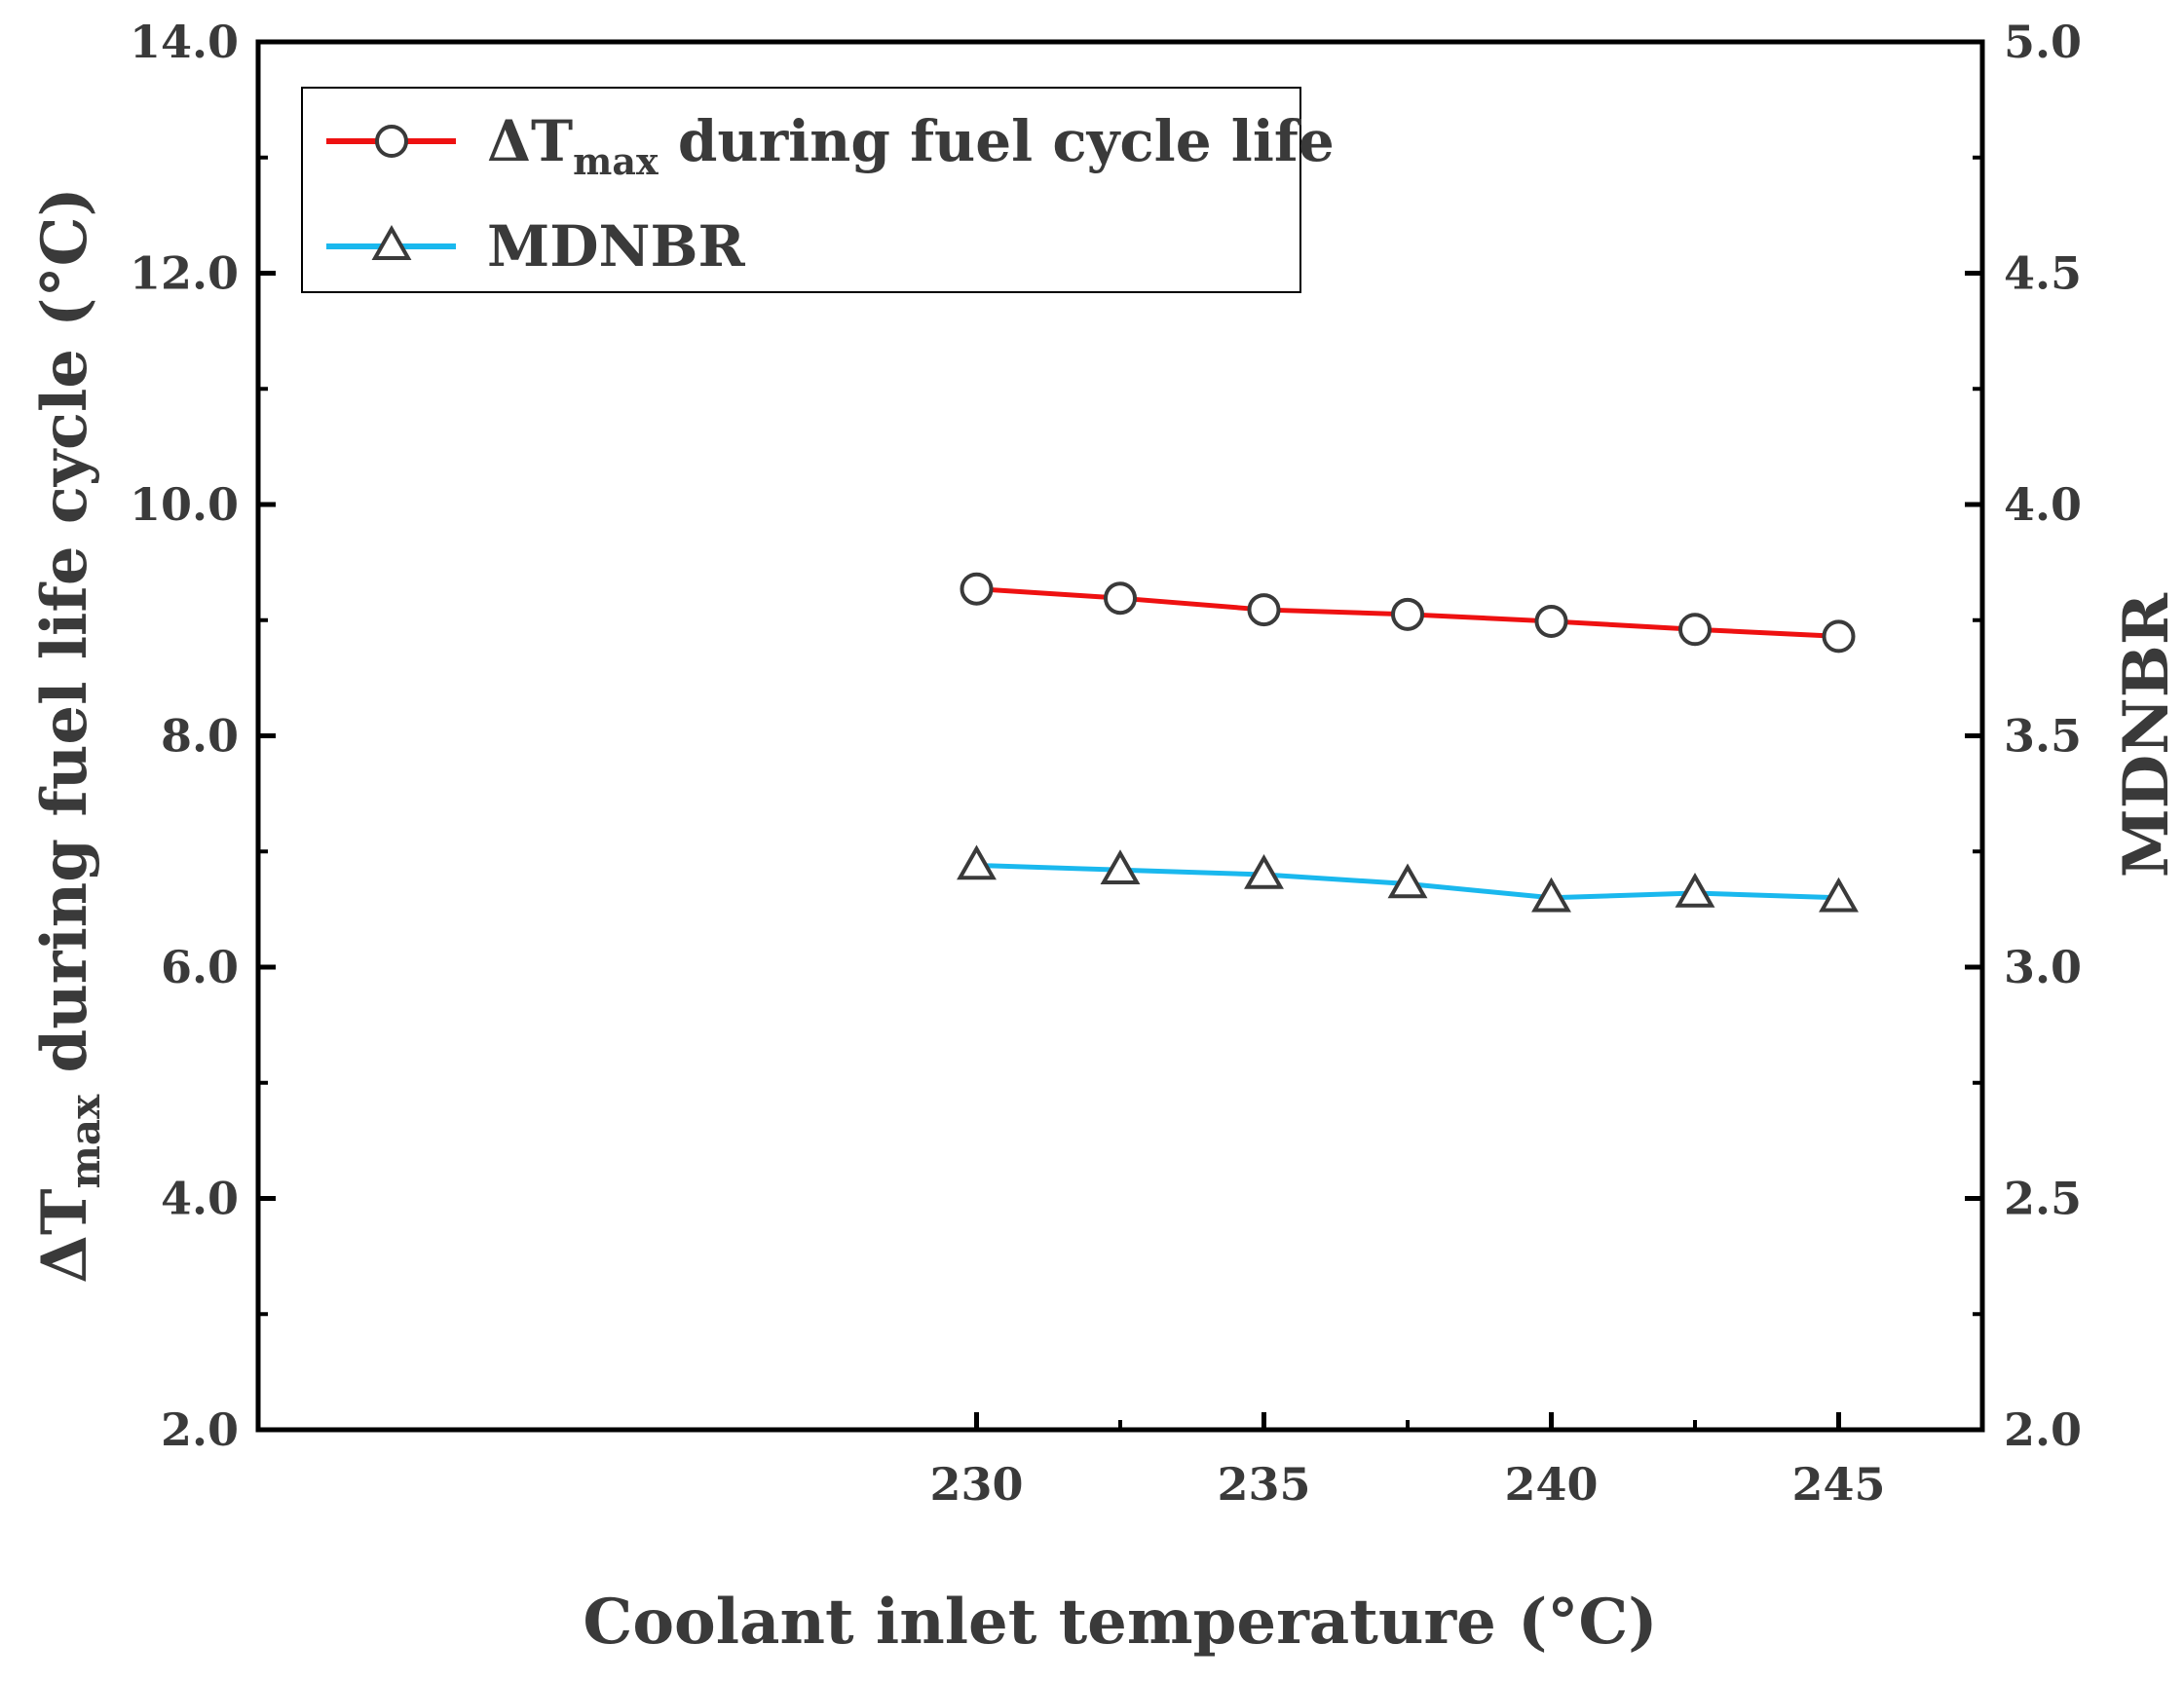 The height and width of the screenshot is (1682, 2184). I want to click on legend-marker-circle-icon, so click(391, 141).